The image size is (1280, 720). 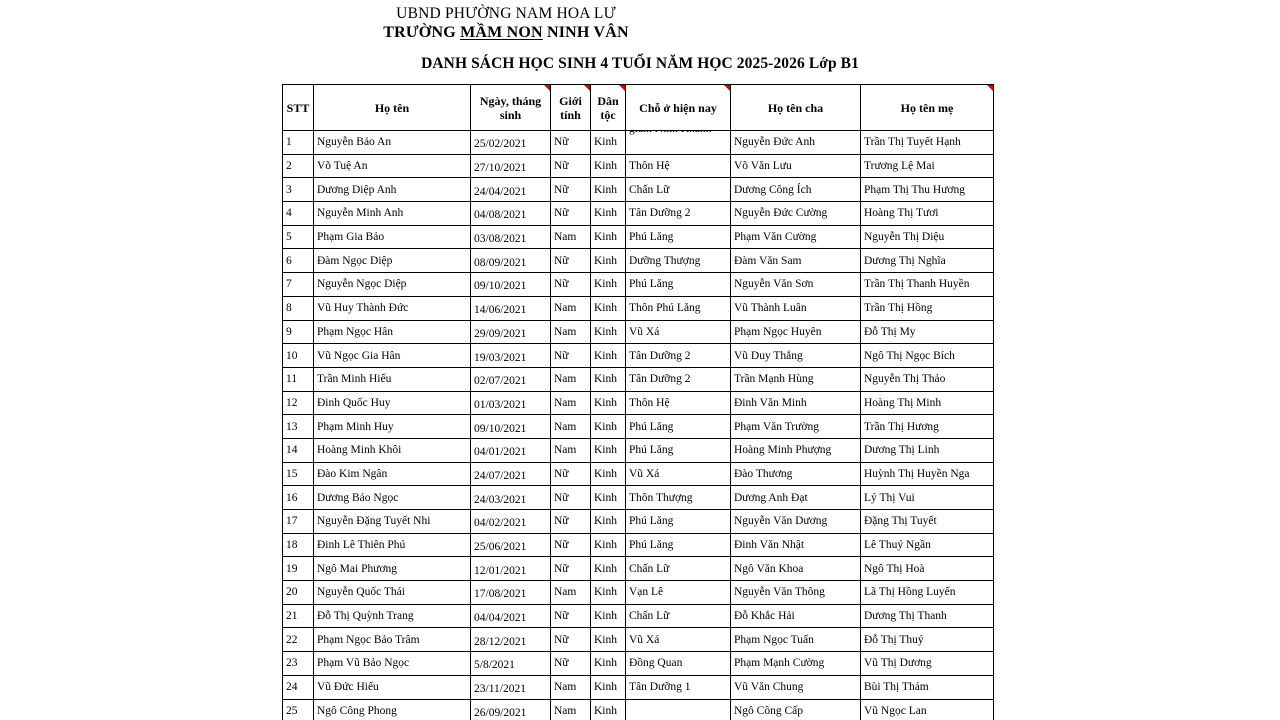 What do you see at coordinates (678, 592) in the screenshot?
I see `cell-address: Vạn Lê` at bounding box center [678, 592].